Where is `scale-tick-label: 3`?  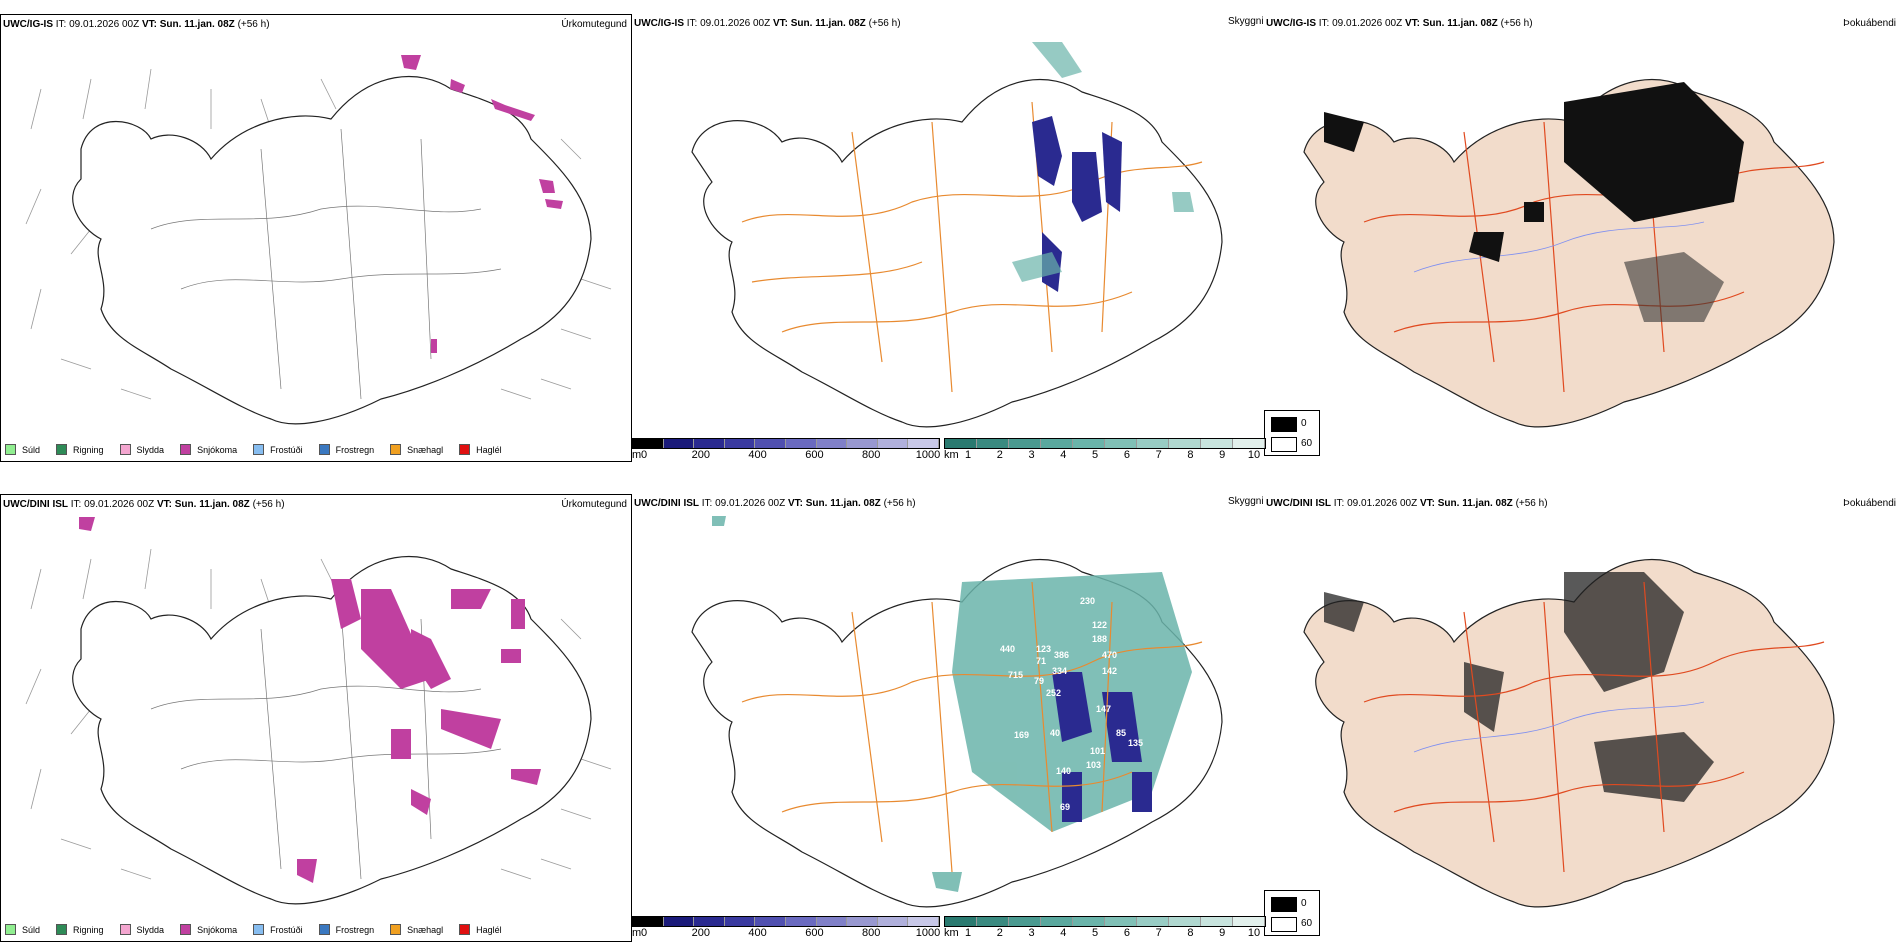
scale-tick-label: 3 is located at coordinates (1031, 933).